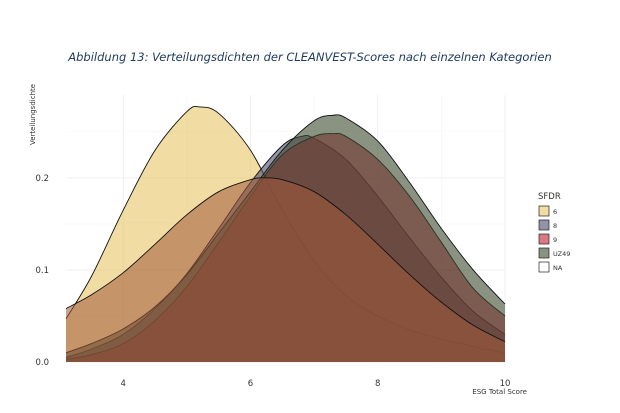  I want to click on legend-label: 6, so click(555, 212).